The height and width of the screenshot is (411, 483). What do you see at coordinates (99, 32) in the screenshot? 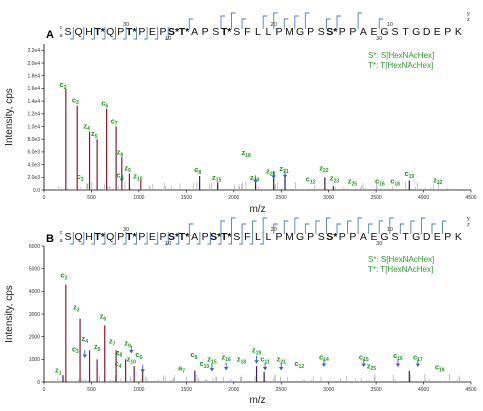
I see `sequence-residue: T*` at bounding box center [99, 32].